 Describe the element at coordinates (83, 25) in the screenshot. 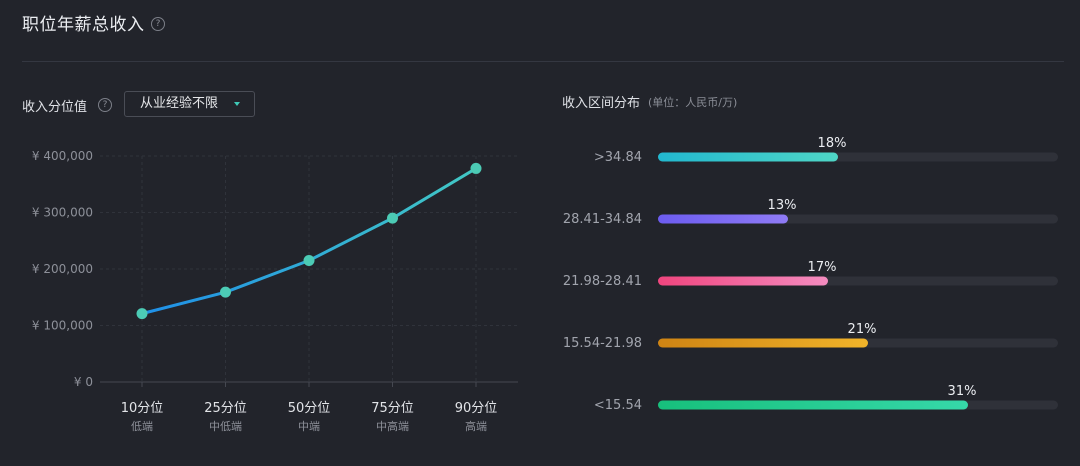

I see `page-title: 职位年薪总收入` at that location.